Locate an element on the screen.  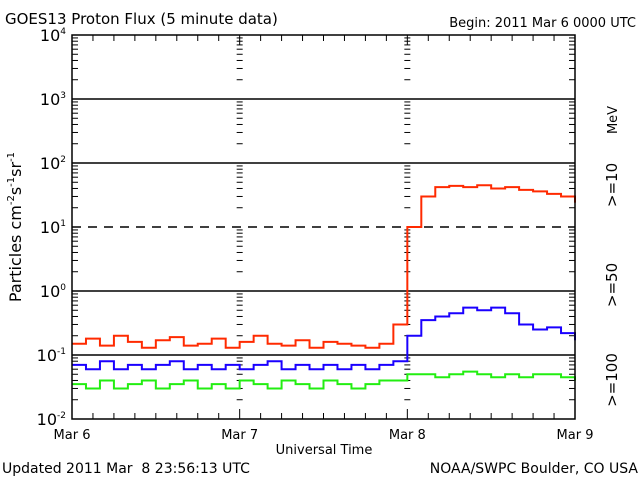
series-line-ge100 is located at coordinates (324, 380).